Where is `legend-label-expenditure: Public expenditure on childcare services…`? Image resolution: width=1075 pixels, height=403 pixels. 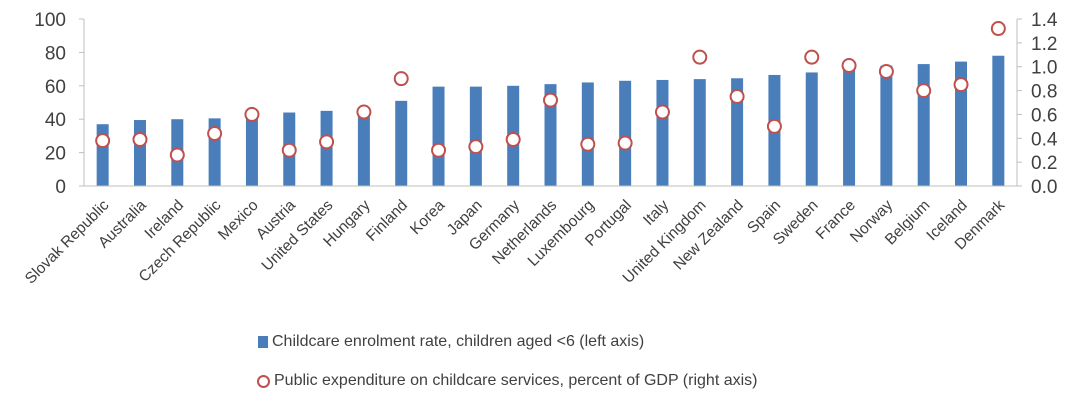
legend-label-expenditure: Public expenditure on childcare services… is located at coordinates (516, 380).